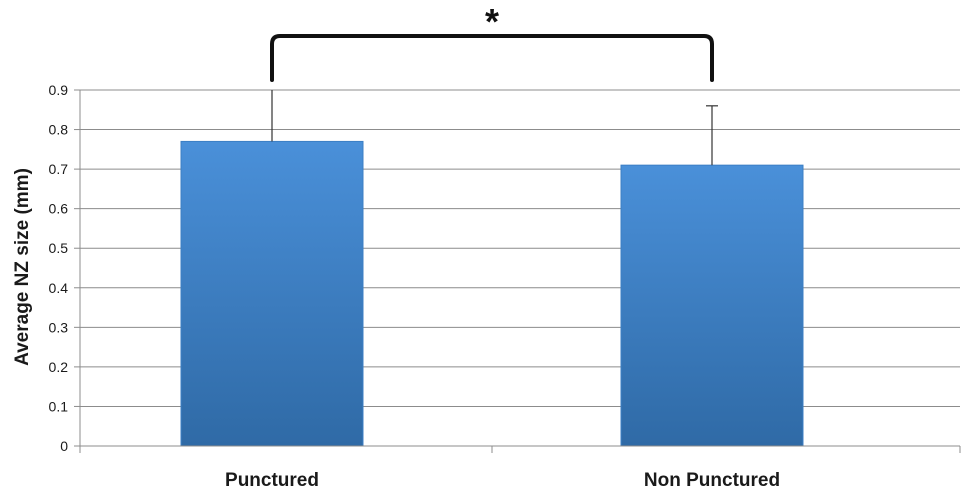  What do you see at coordinates (59, 130) in the screenshot?
I see `y-tick-label: 0.8` at bounding box center [59, 130].